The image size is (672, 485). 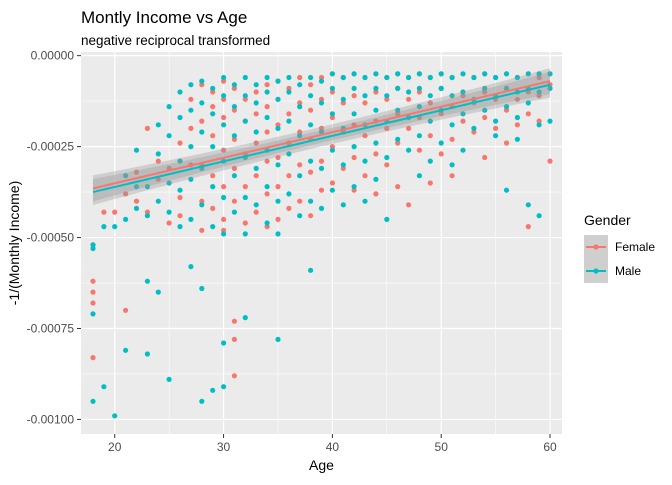 I want to click on legend: Gender Female Male, so click(x=619, y=247).